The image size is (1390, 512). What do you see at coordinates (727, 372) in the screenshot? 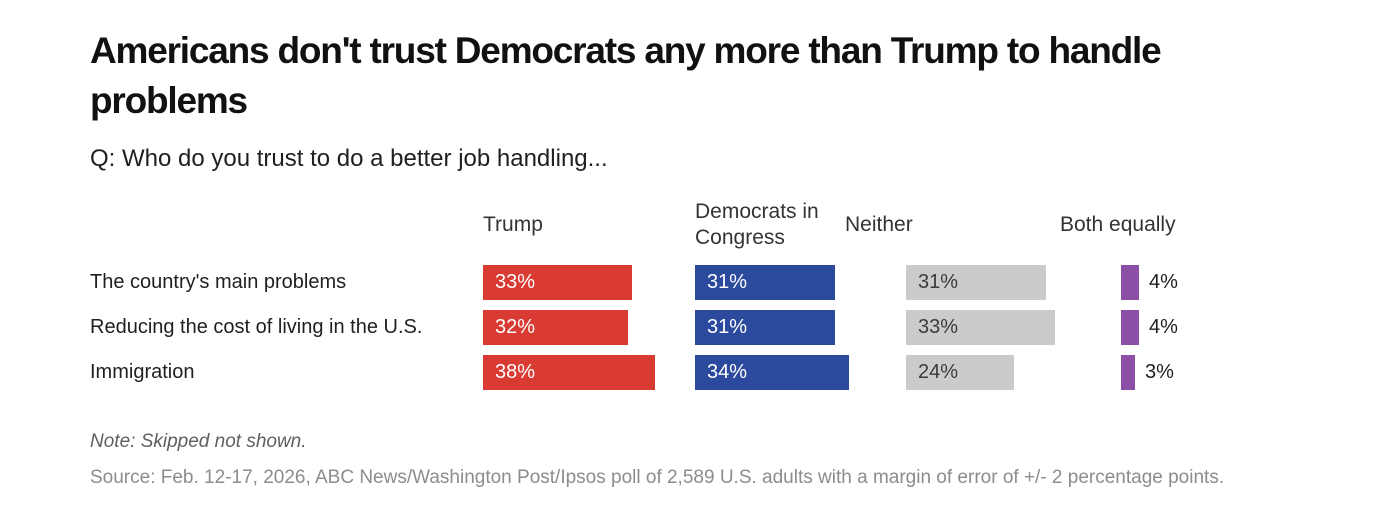
I see `bar-value-label: 34%` at bounding box center [727, 372].